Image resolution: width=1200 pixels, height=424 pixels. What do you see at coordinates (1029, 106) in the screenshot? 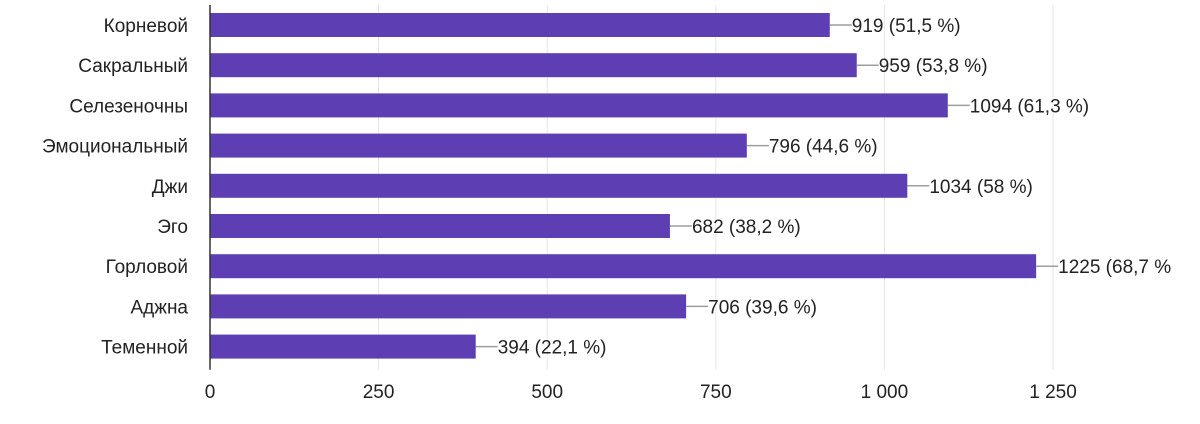
I see `data-label: 1094 (61,3 %)` at bounding box center [1029, 106].